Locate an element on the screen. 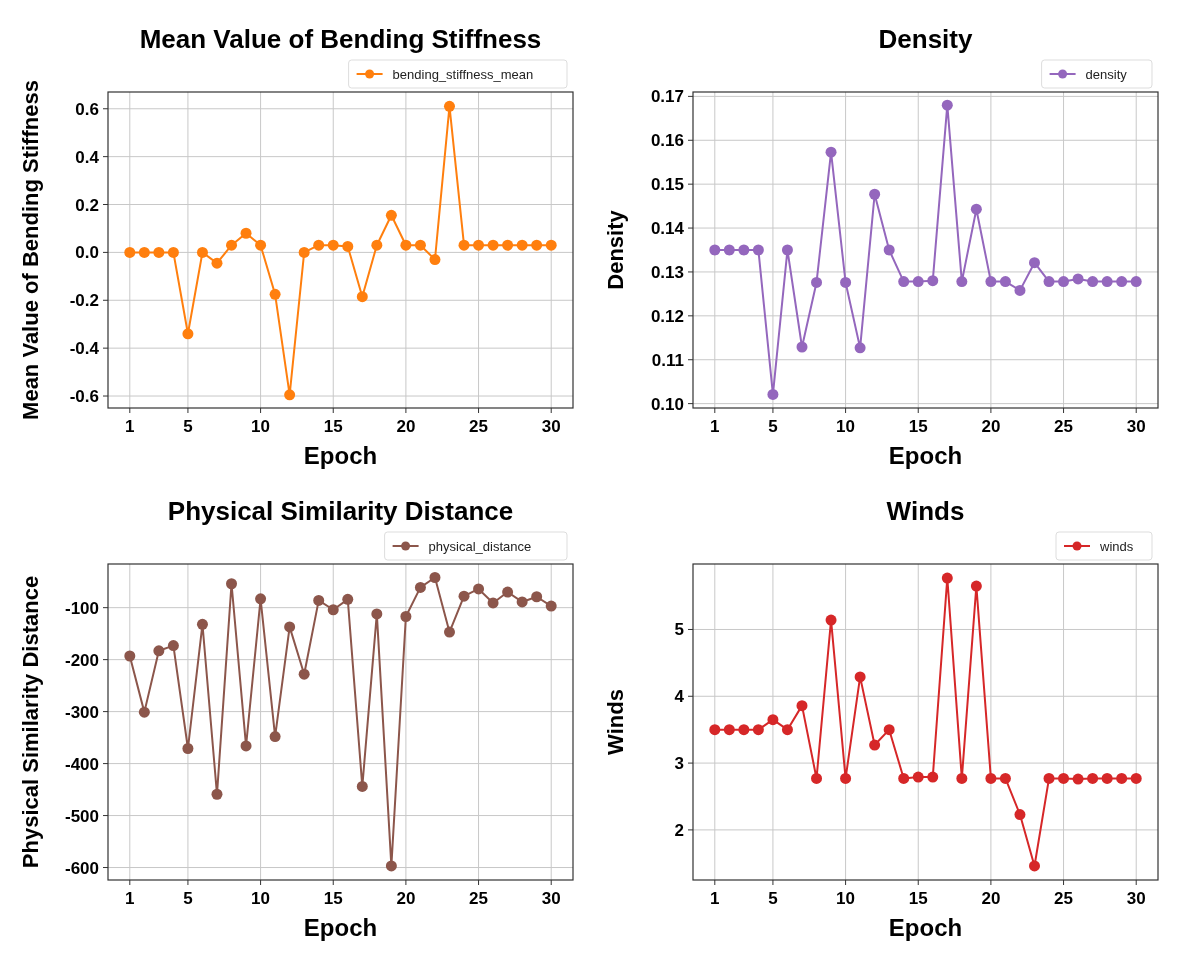 The height and width of the screenshot is (954, 1178). y-axis-title: Density is located at coordinates (615, 249).